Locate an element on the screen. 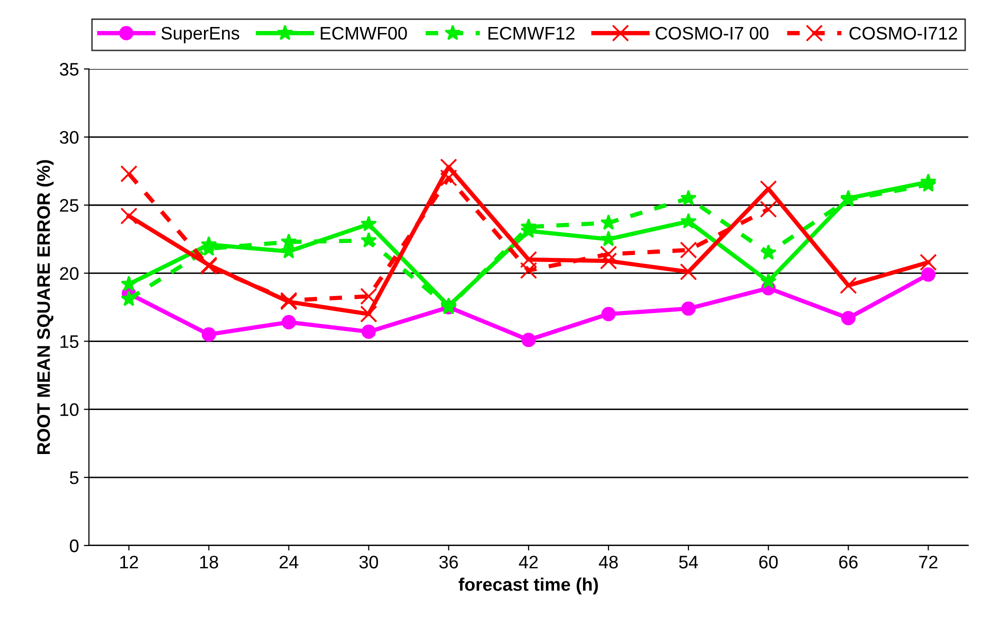 Image resolution: width=988 pixels, height=627 pixels. y-tick-label: 35 is located at coordinates (69, 69).